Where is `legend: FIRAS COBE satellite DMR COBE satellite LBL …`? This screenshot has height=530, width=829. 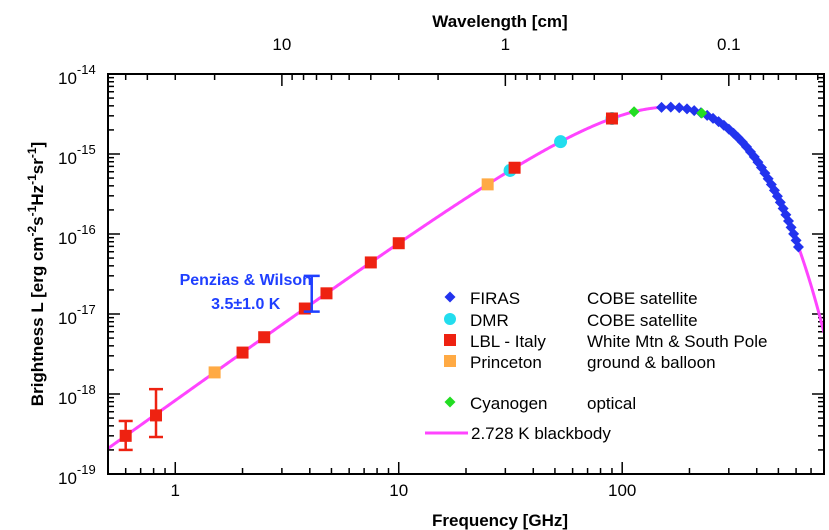
legend: FIRAS COBE satellite DMR COBE satellite LBL … is located at coordinates (596, 366).